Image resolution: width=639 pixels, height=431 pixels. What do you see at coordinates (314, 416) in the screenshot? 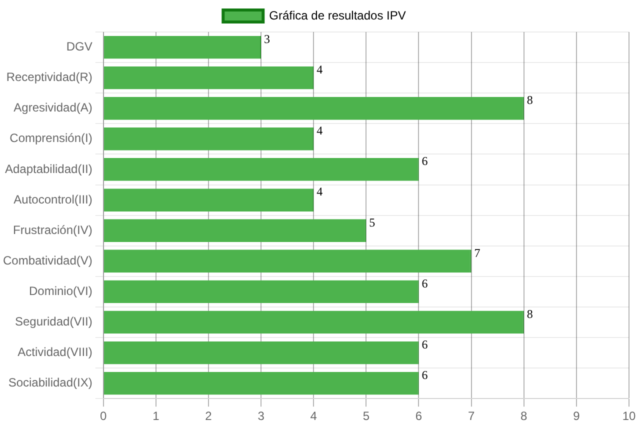
I see `x-tick-label: 4` at bounding box center [314, 416].